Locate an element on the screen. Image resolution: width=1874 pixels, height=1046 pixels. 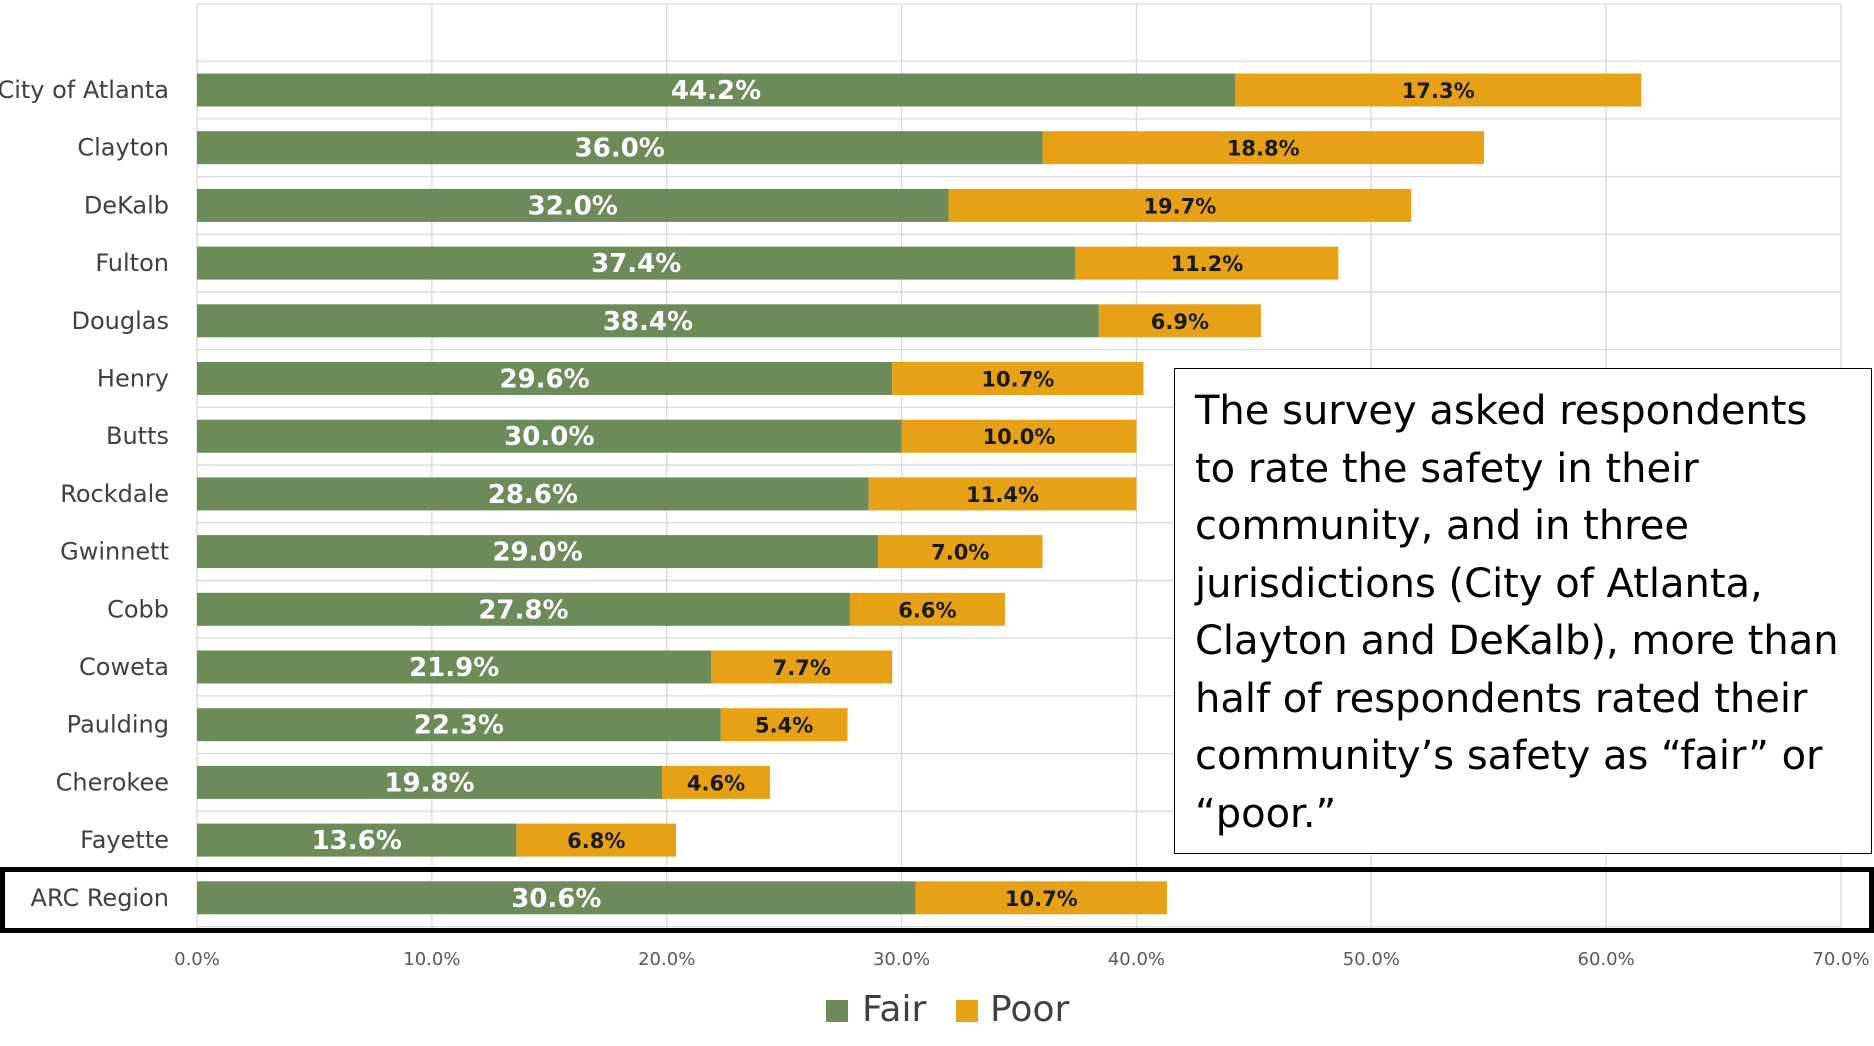
legend-poor-swatch is located at coordinates (967, 1011).